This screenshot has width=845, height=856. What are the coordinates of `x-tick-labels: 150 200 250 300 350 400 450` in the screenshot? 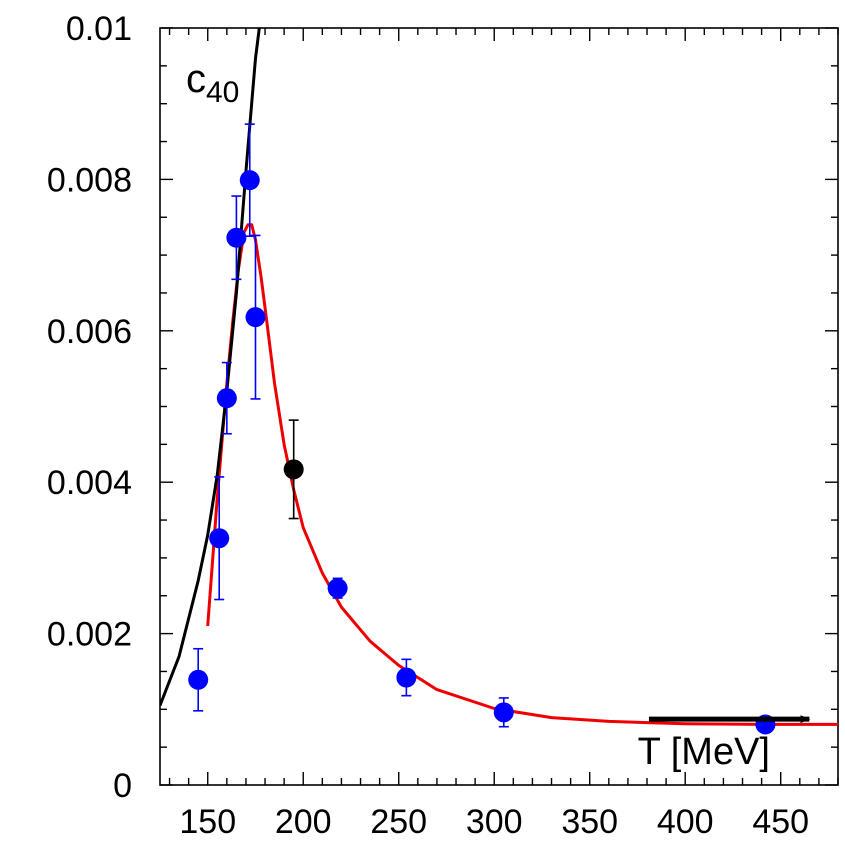 It's located at (494, 822).